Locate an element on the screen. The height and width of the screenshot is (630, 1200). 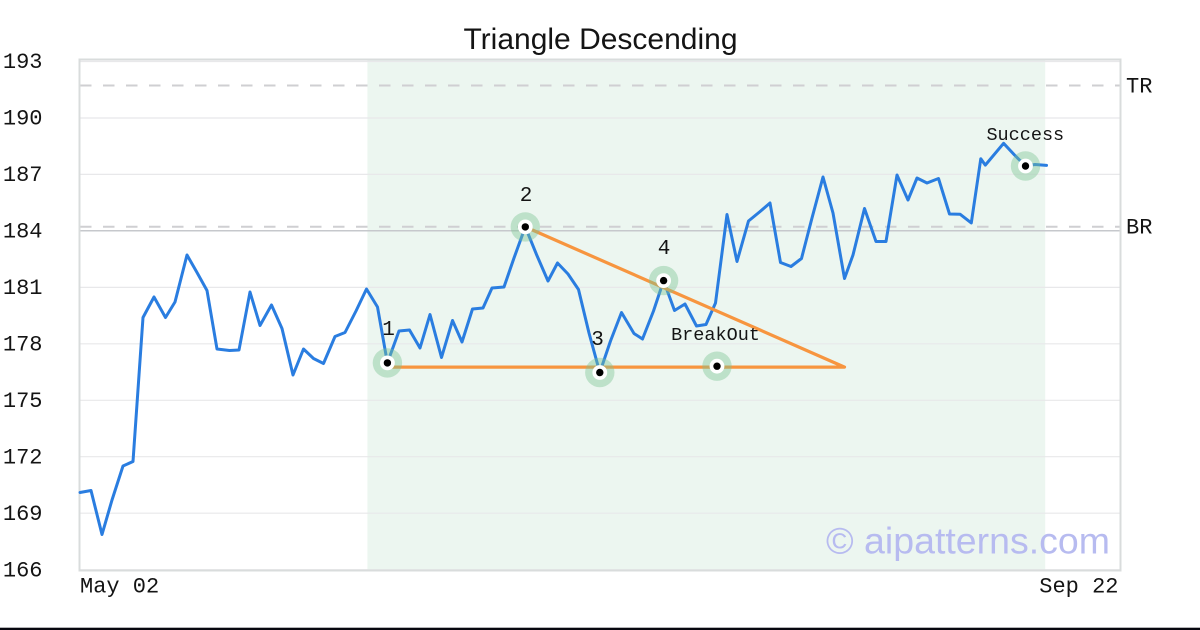
svg-text: May 02 is located at coordinates (119, 587).